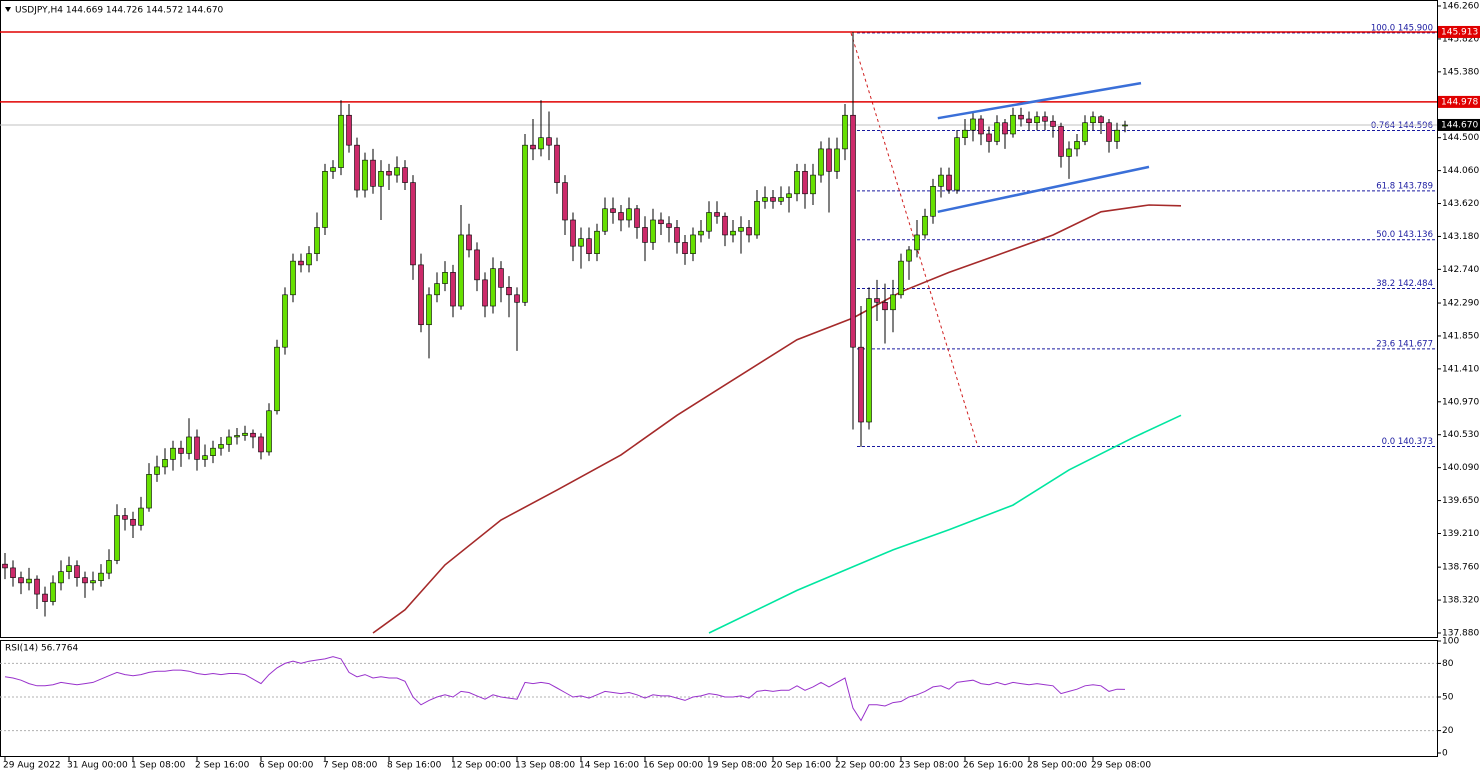  I want to click on x-tick-label: 19 Sep 08:00, so click(737, 766).